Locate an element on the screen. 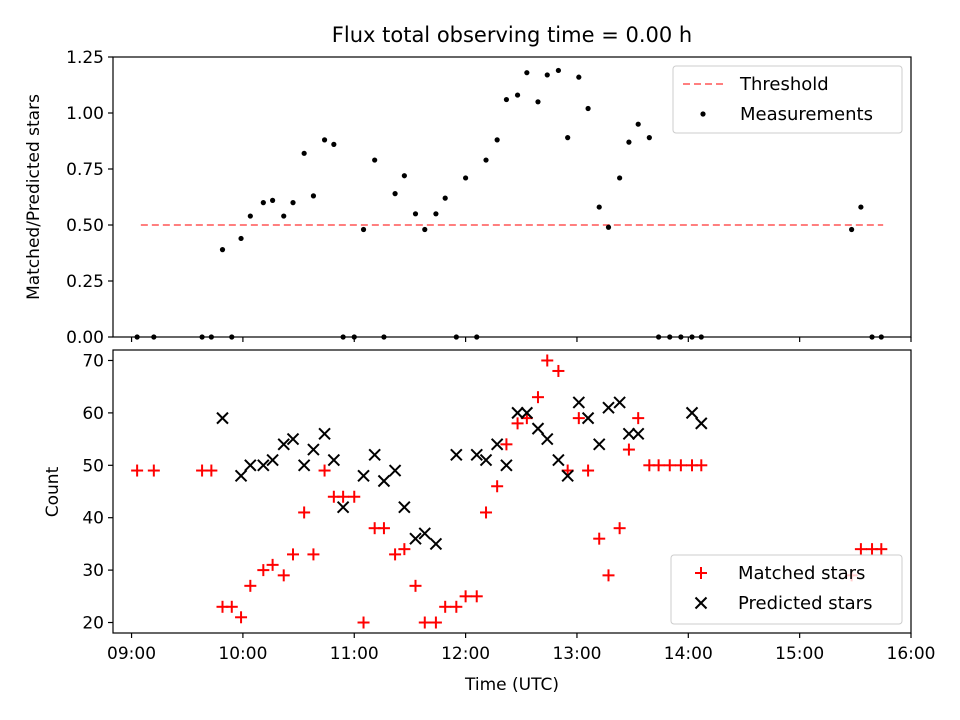 This screenshot has width=960, height=720. top-y-tick-label: 0.75 is located at coordinates (85, 170).